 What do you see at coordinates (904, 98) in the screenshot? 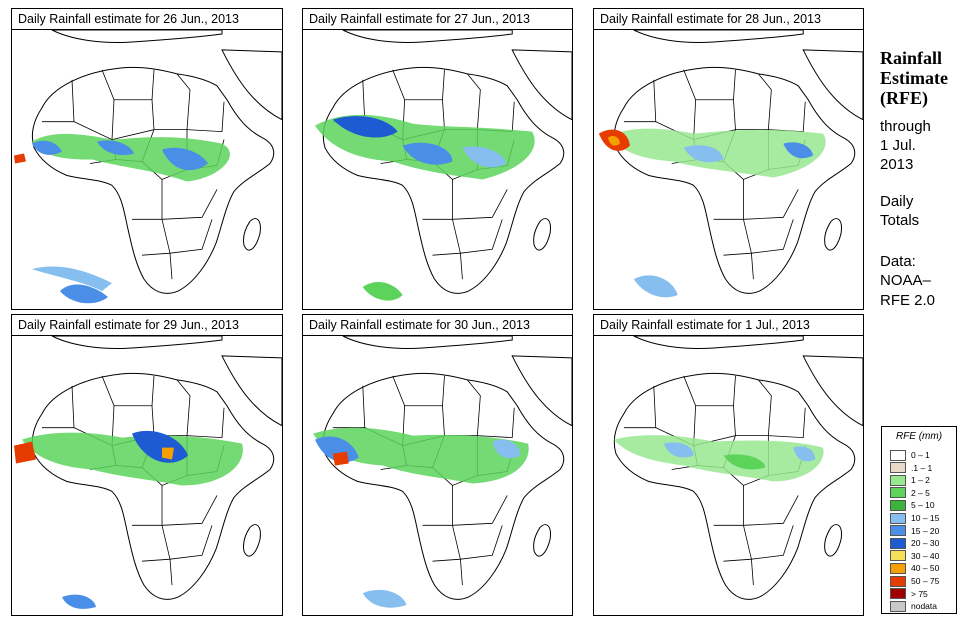
I see `title-line: (RFE)` at bounding box center [904, 98].